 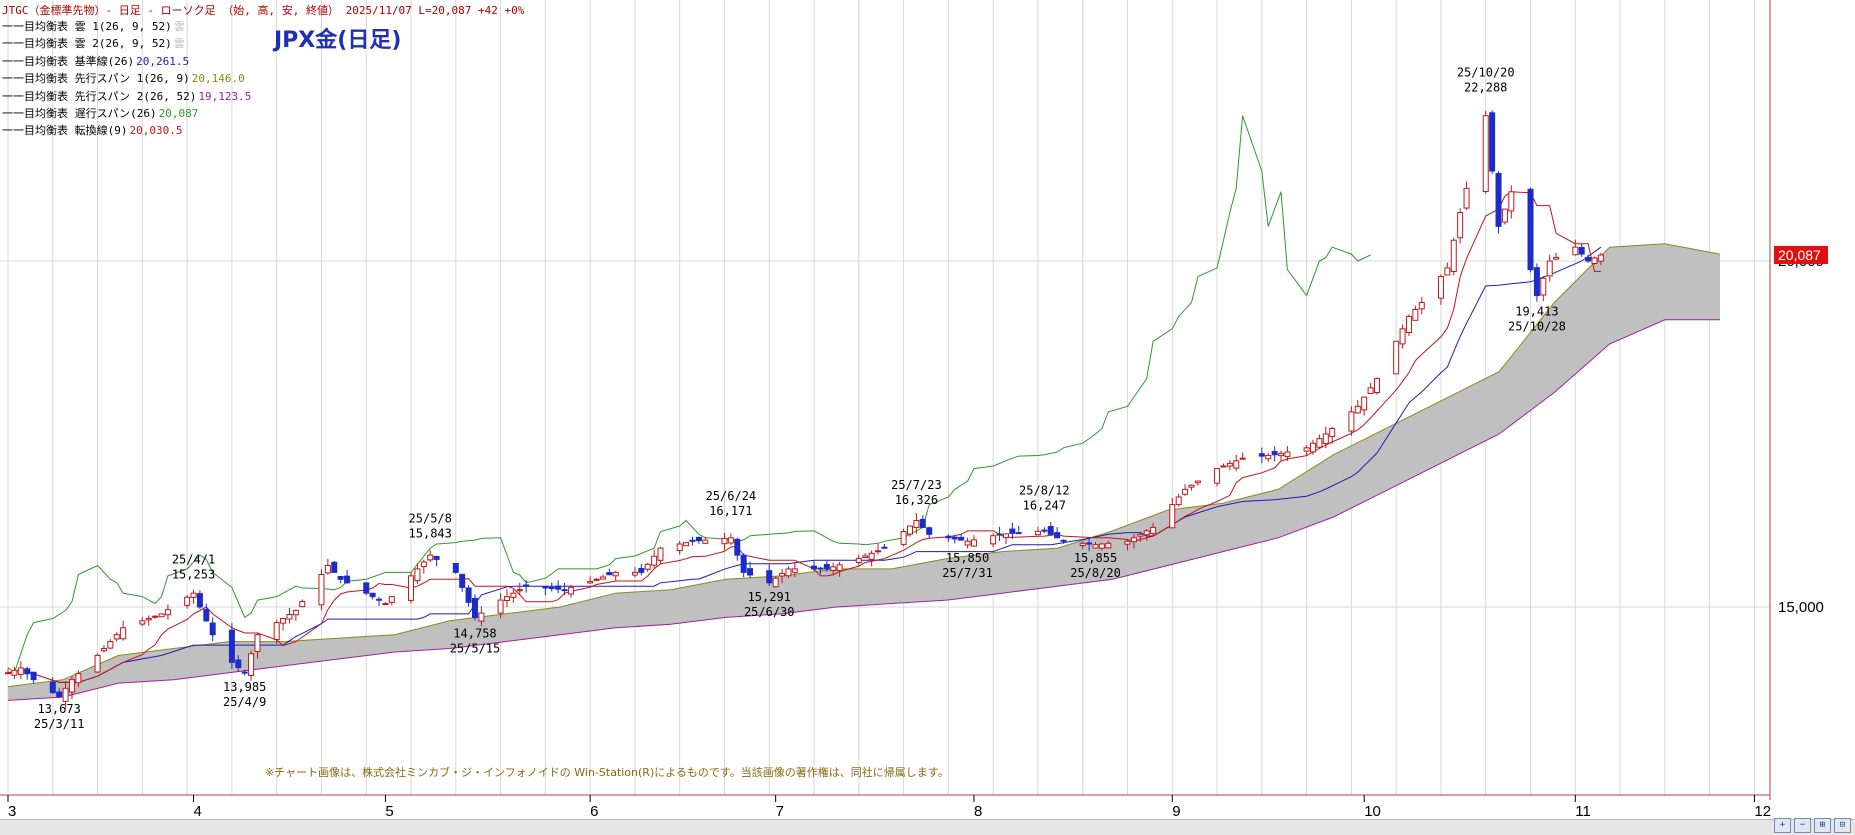 I want to click on legend-label: 一一目均衡表 先行スパン 1(26, 9), so click(x=96, y=79).